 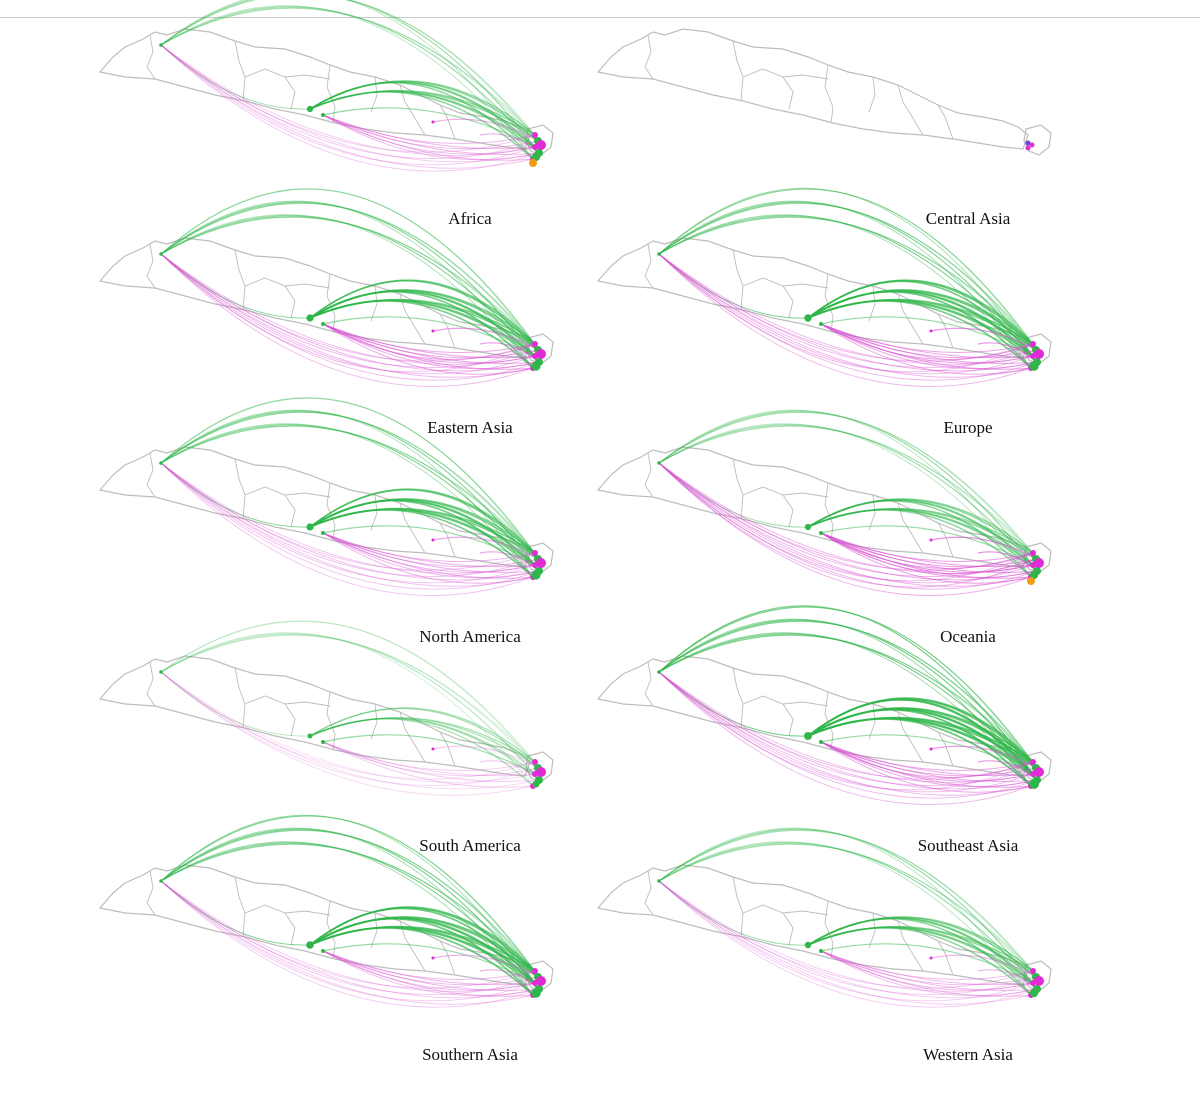 I want to click on panel-oceania: Oceania, so click(x=843, y=527).